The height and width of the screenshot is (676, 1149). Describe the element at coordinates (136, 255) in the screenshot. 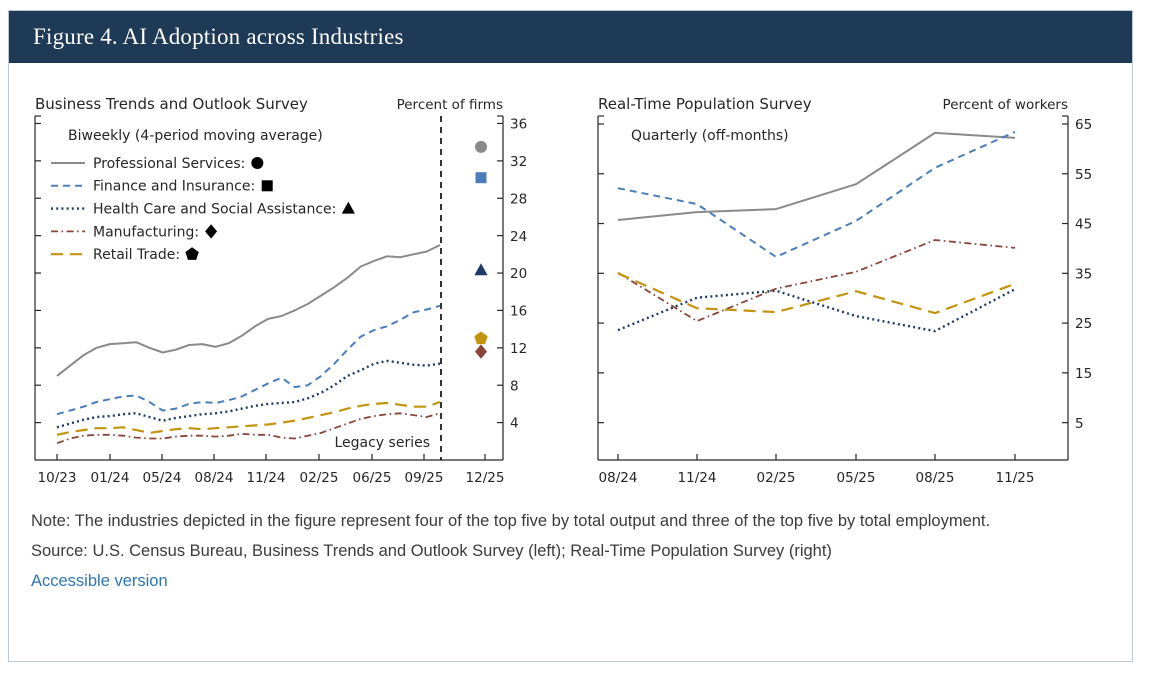

I see `legend-label: Retail Trade:` at that location.